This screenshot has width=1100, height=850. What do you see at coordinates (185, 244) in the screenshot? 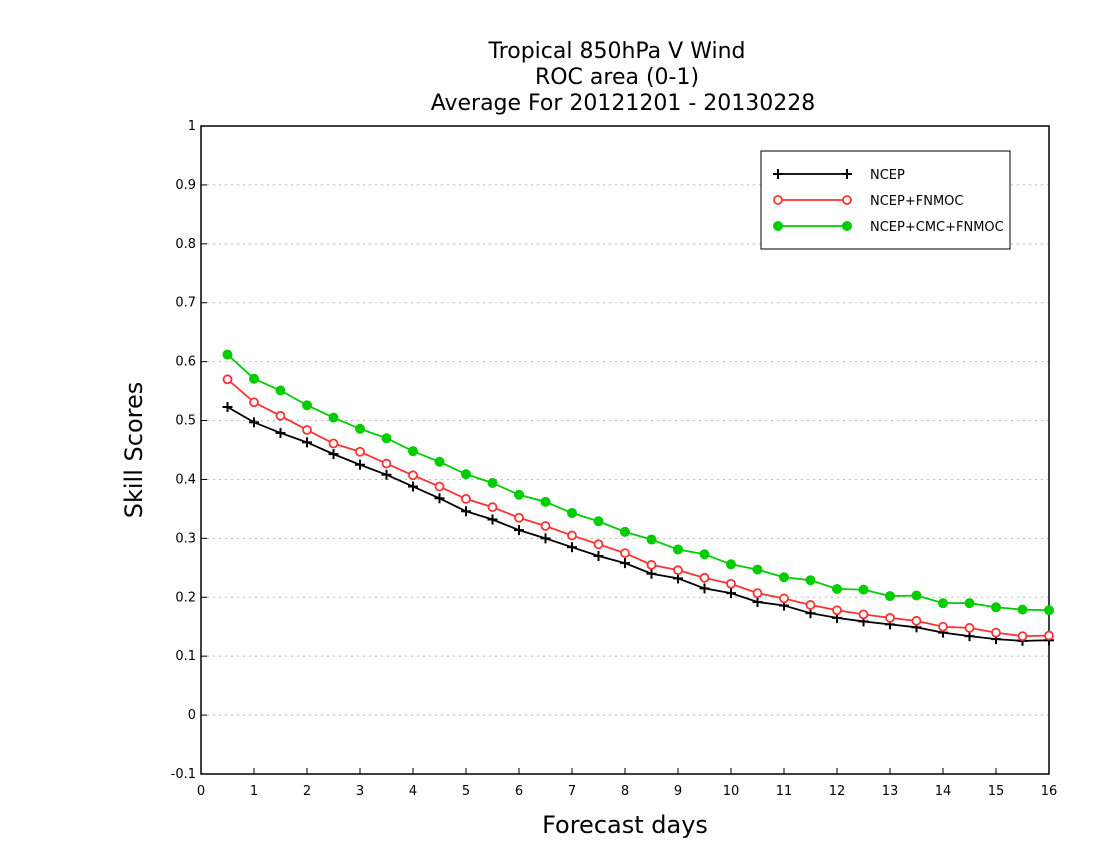
I see `y-tick-label: 0.8` at bounding box center [185, 244].